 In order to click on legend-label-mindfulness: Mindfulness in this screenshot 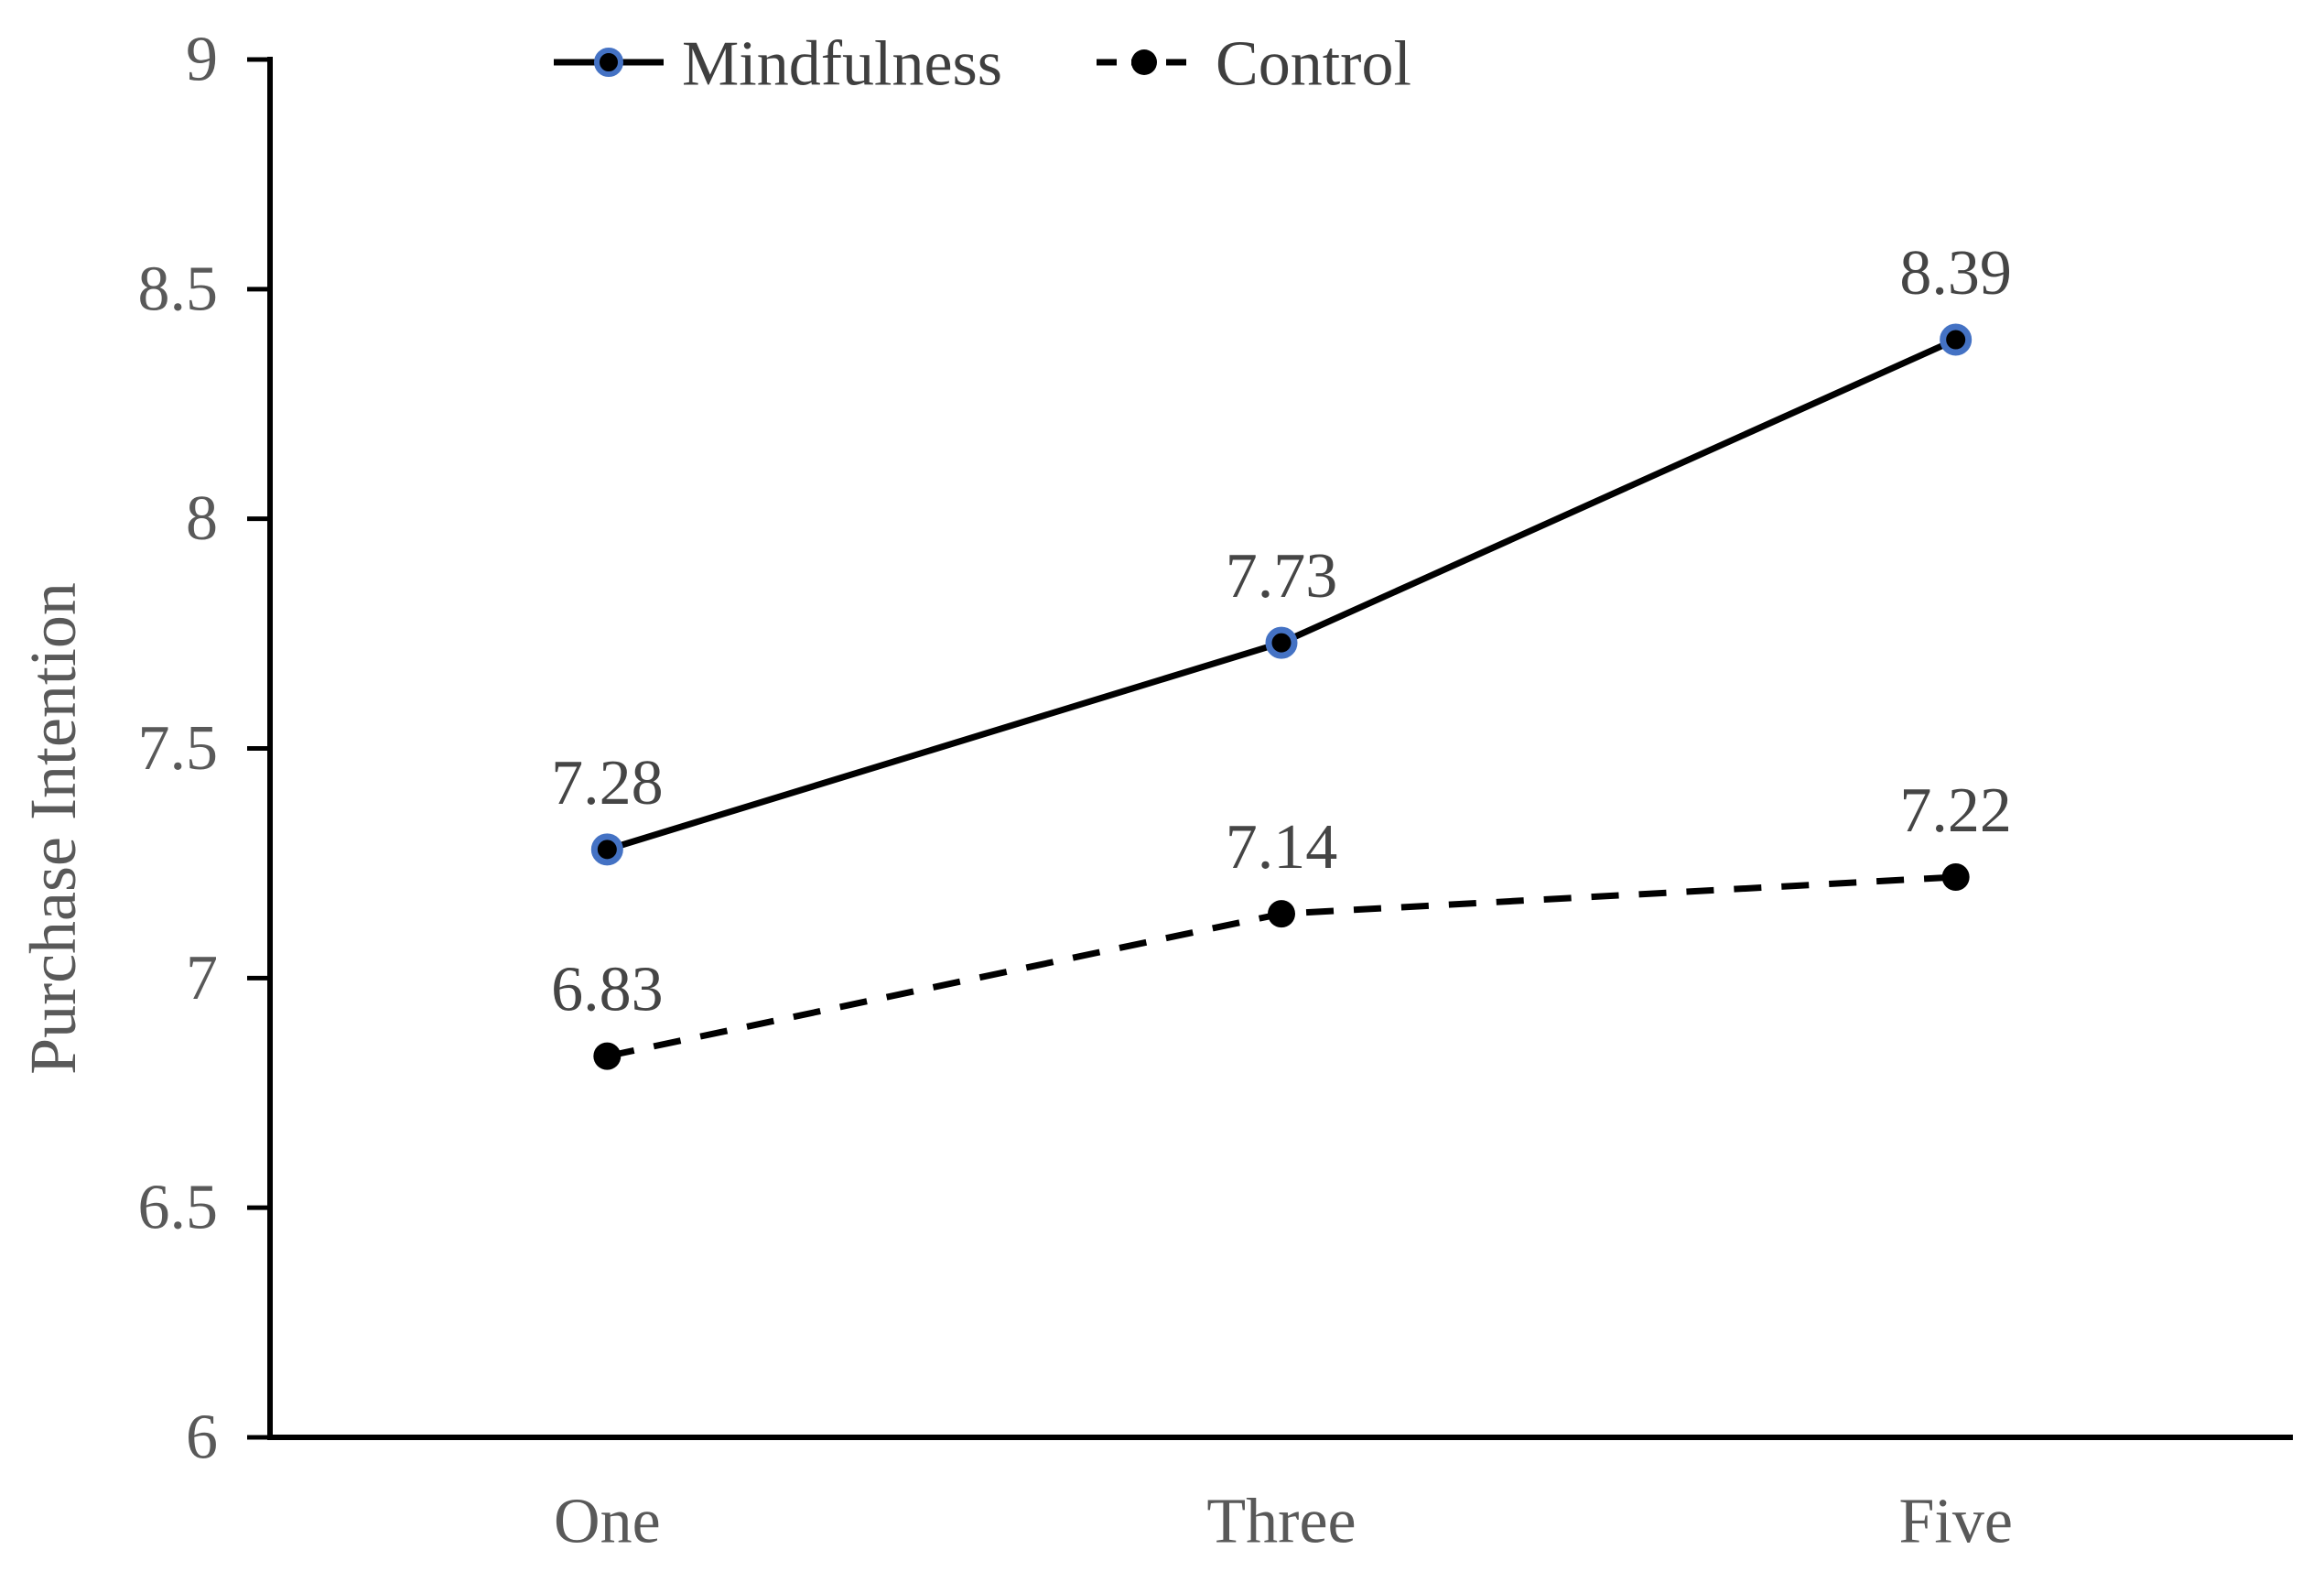, I will do `click(842, 64)`.